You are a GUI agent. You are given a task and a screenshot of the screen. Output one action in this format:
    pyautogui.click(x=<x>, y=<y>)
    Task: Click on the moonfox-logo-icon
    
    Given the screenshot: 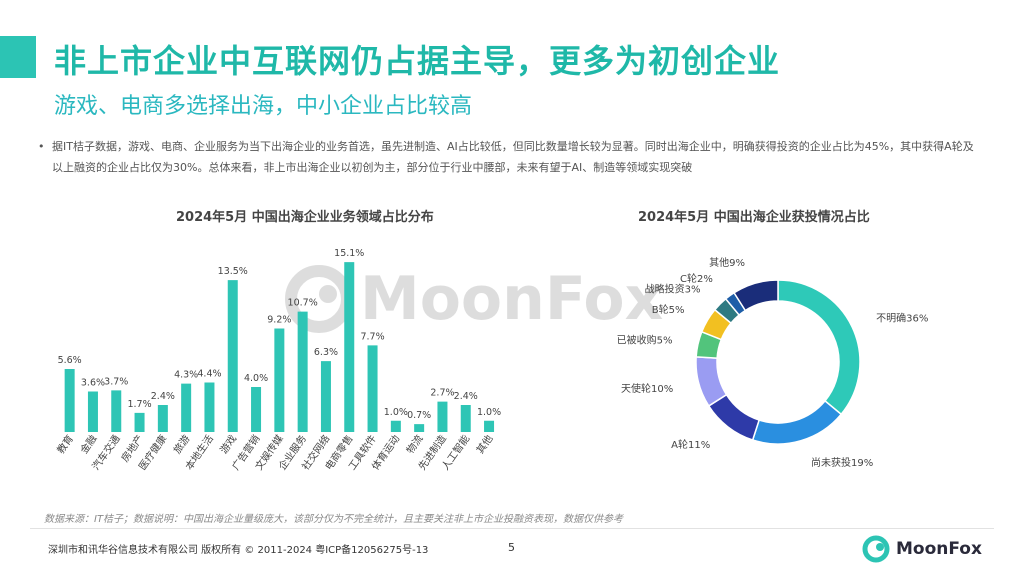 What is the action you would take?
    pyautogui.click(x=876, y=549)
    